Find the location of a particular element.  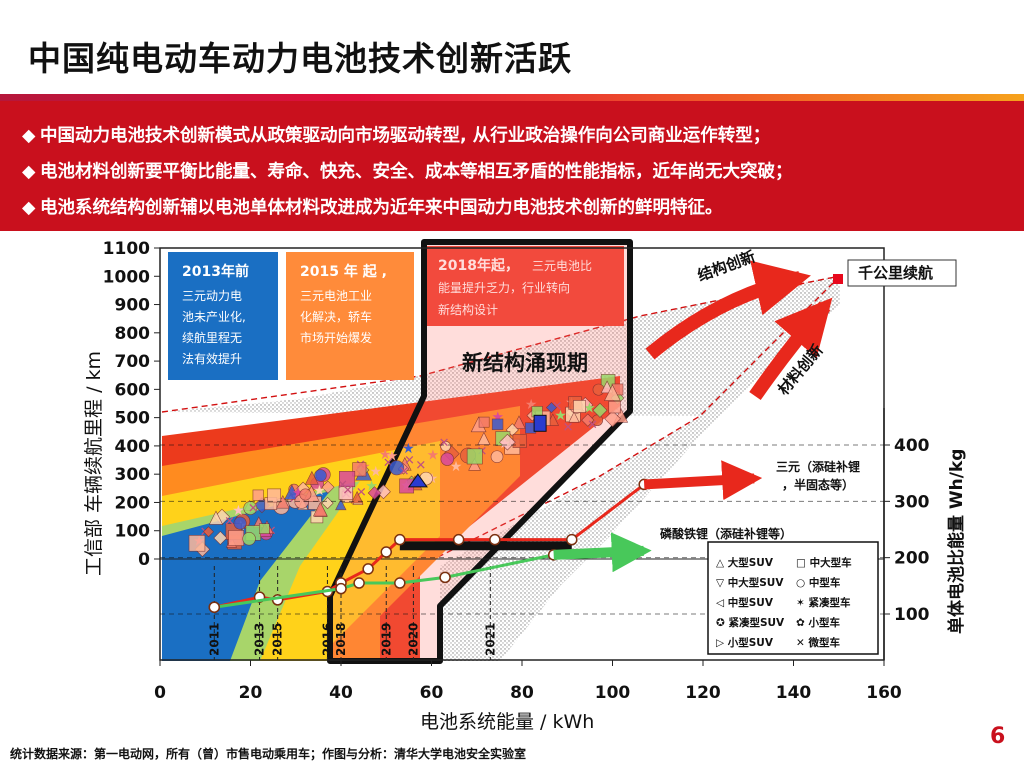

legend-entry: ✶ 紧凑型车 is located at coordinates (823, 602).